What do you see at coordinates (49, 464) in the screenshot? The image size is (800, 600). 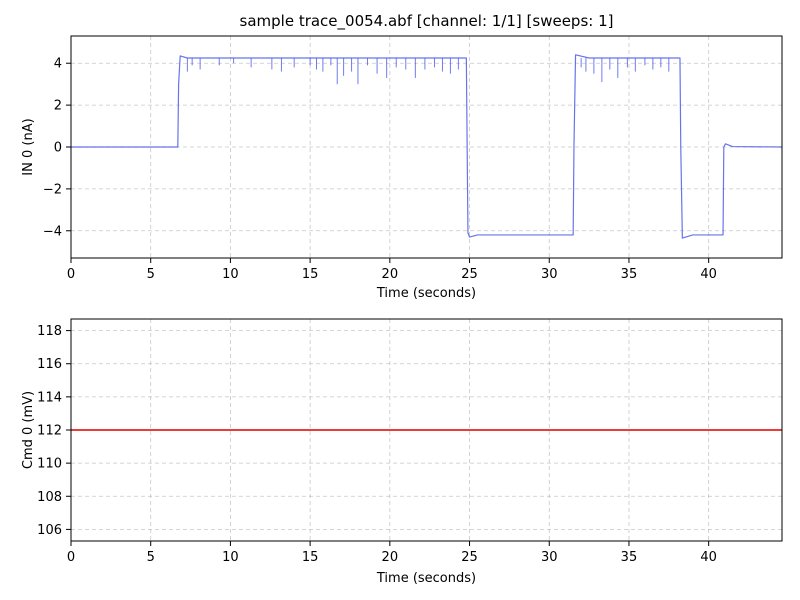 I see `y-tick-label-2: 110` at bounding box center [49, 464].